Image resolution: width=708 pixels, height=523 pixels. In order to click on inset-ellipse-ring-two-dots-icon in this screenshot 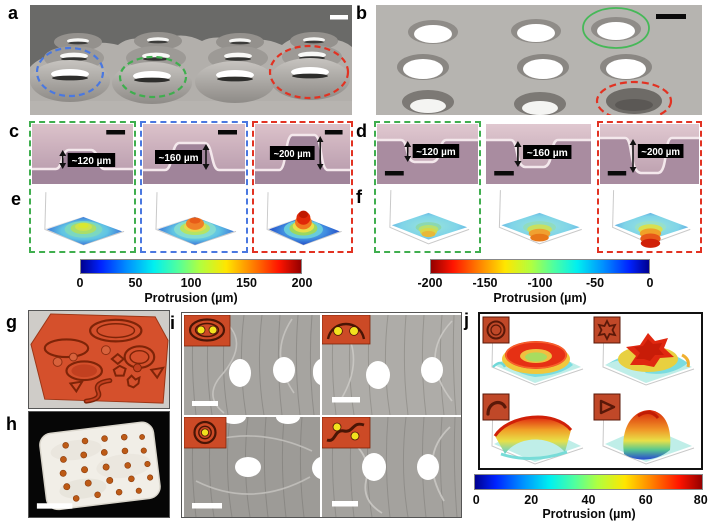, I will do `click(207, 331)`.